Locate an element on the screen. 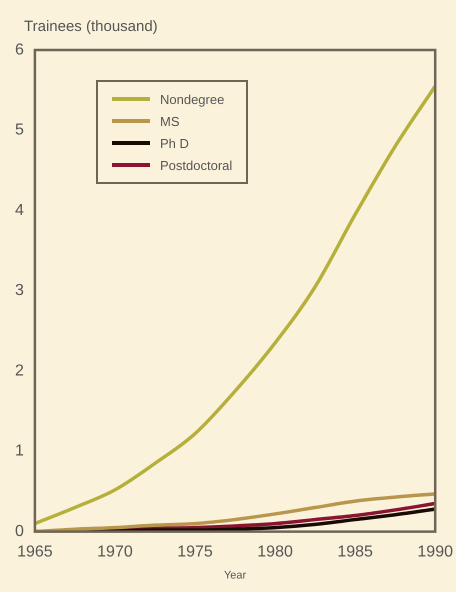  y-tick-label: 0 is located at coordinates (19, 531).